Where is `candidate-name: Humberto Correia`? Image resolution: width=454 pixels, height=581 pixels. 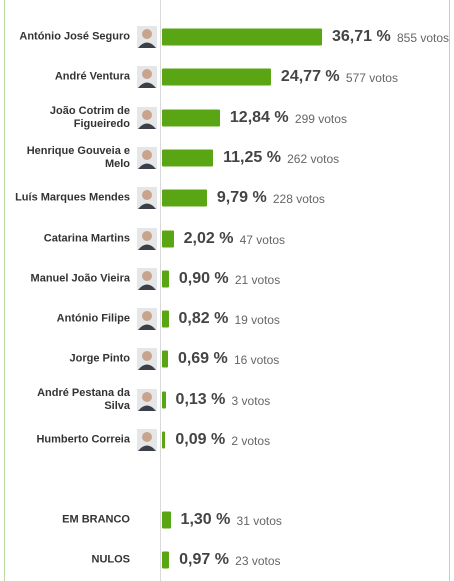
candidate-name: Humberto Correia is located at coordinates (83, 439).